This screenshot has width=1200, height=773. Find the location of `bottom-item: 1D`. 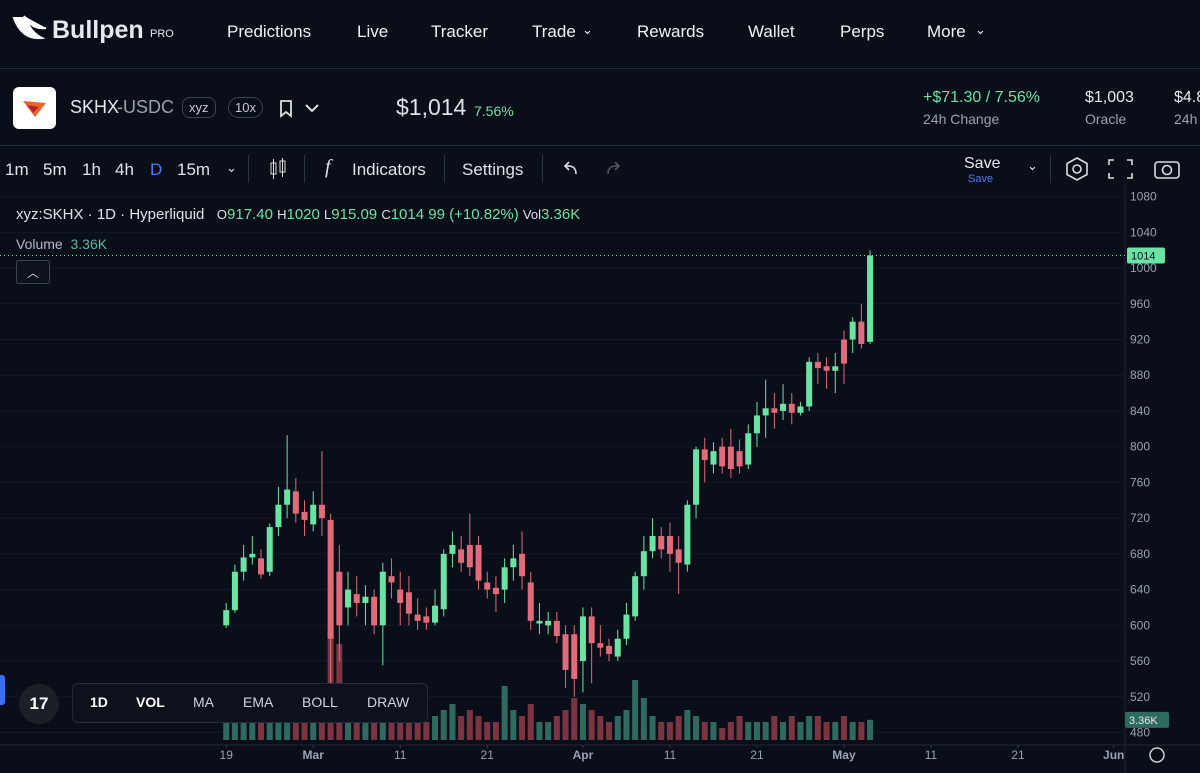

bottom-item: 1D is located at coordinates (99, 702).